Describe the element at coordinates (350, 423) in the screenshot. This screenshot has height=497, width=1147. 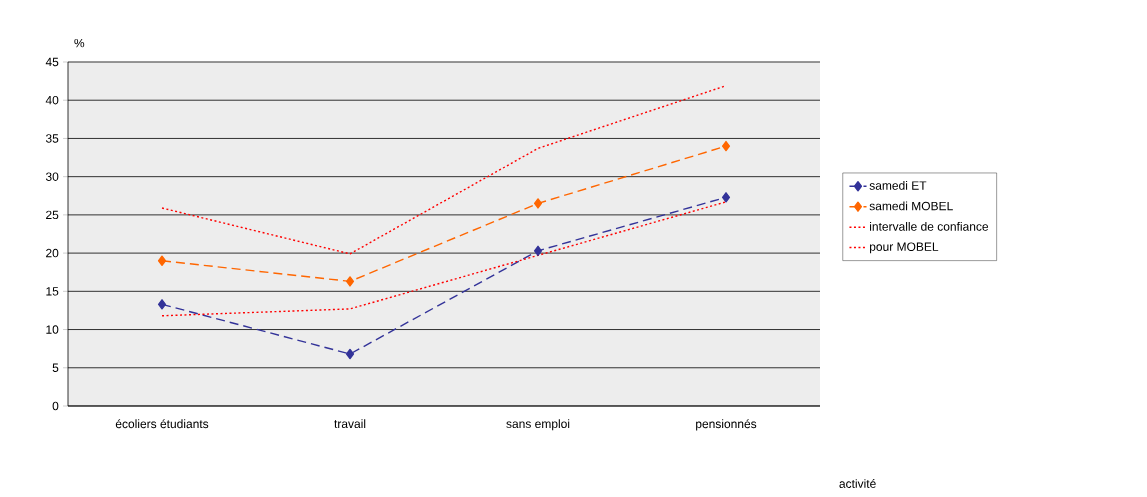
I see `x-tick-label: travail` at that location.